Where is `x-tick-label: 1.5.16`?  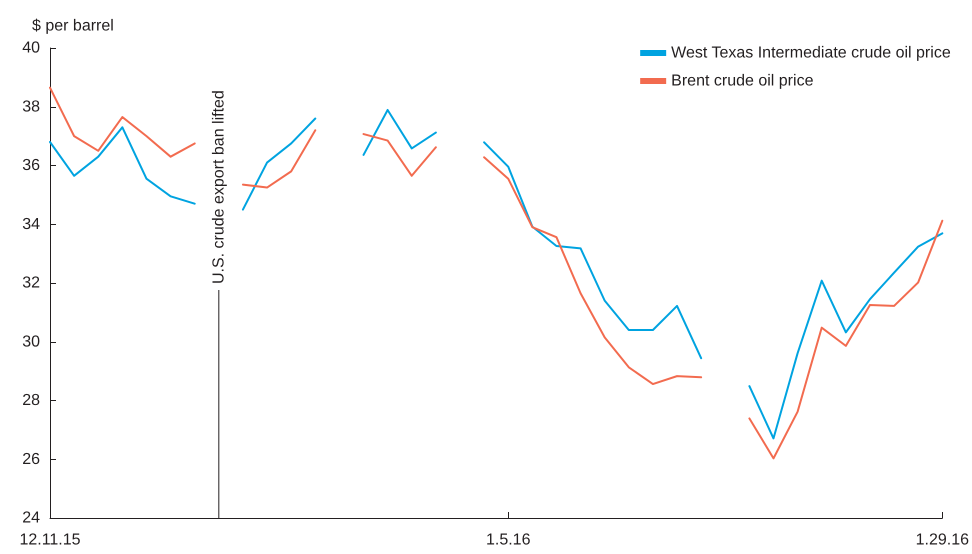 x-tick-label: 1.5.16 is located at coordinates (508, 540).